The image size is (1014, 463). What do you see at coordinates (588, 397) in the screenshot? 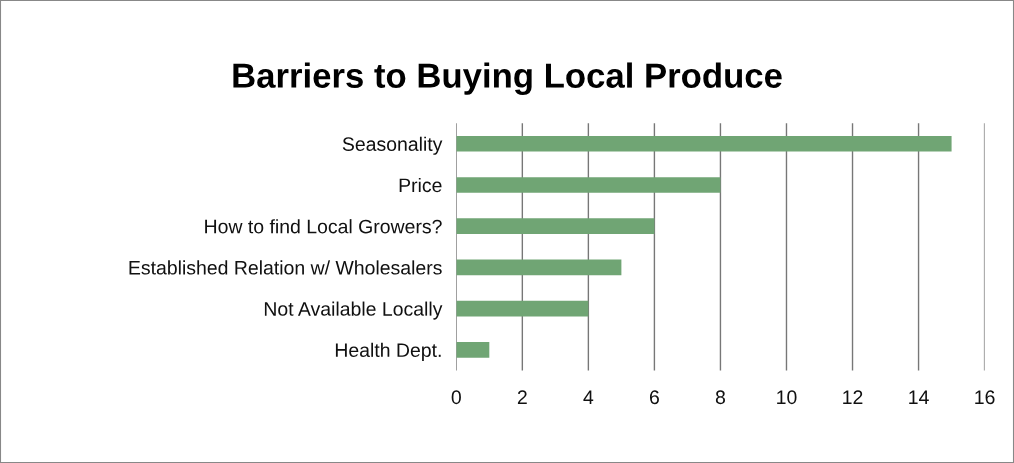
I see `x-tick-label: 4` at bounding box center [588, 397].